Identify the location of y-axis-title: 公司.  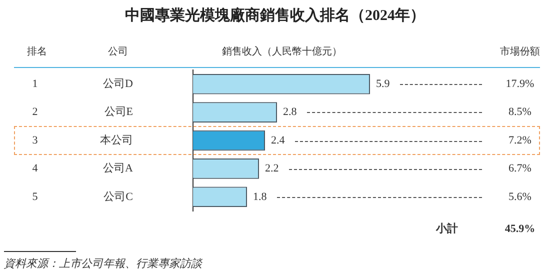
(118, 52).